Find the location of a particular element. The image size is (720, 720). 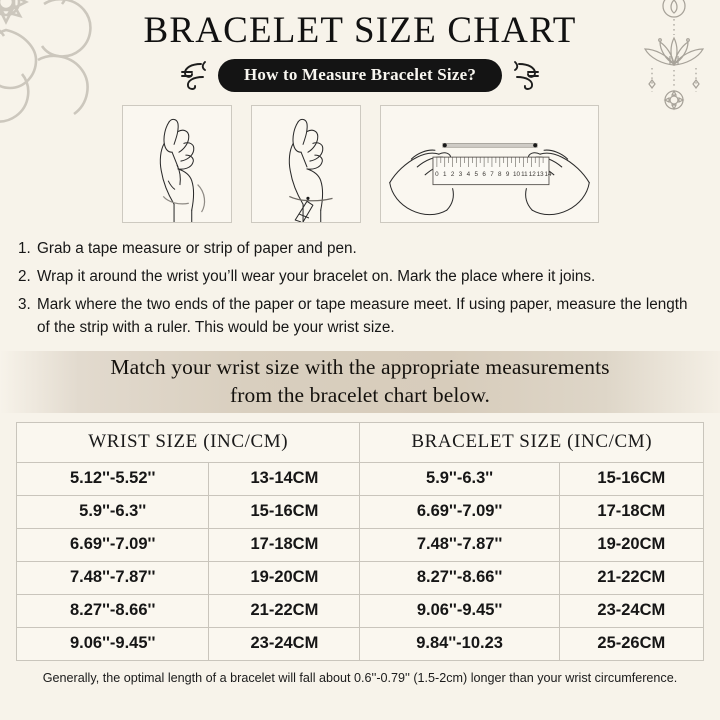

flourish-right-icon is located at coordinates (526, 75).